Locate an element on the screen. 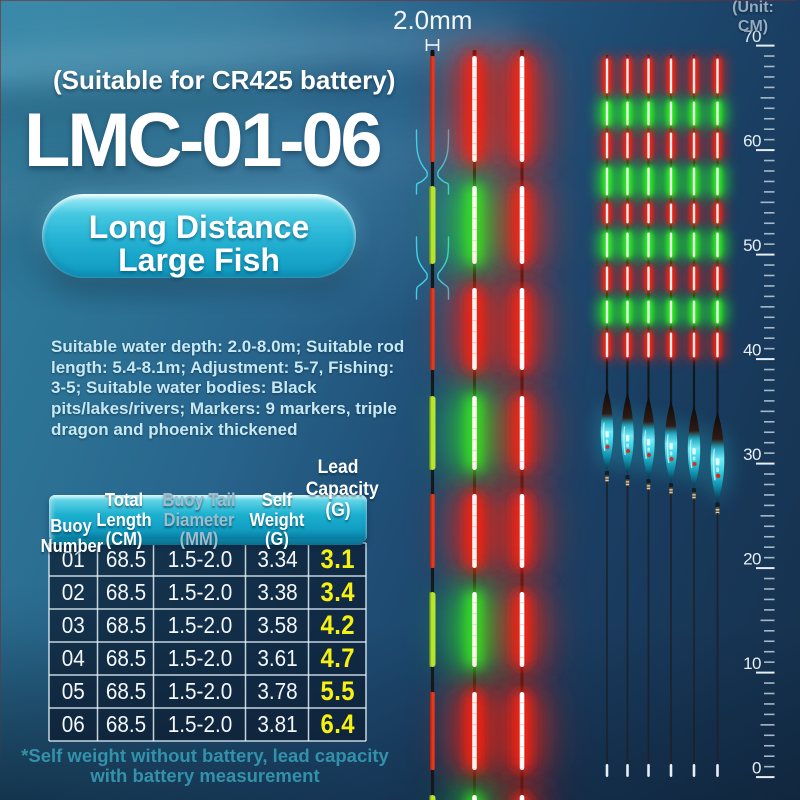 This screenshot has height=800, width=800. svg-text: 10 is located at coordinates (752, 663).